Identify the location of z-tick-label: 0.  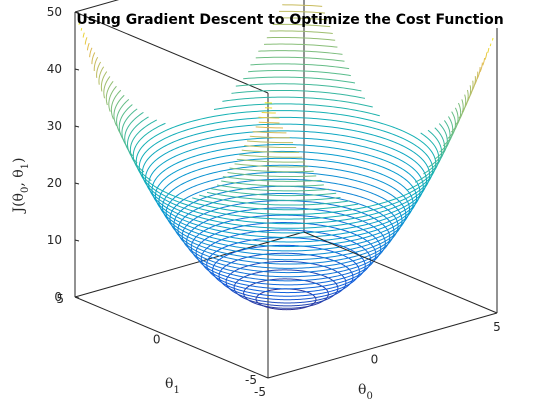
(58, 297).